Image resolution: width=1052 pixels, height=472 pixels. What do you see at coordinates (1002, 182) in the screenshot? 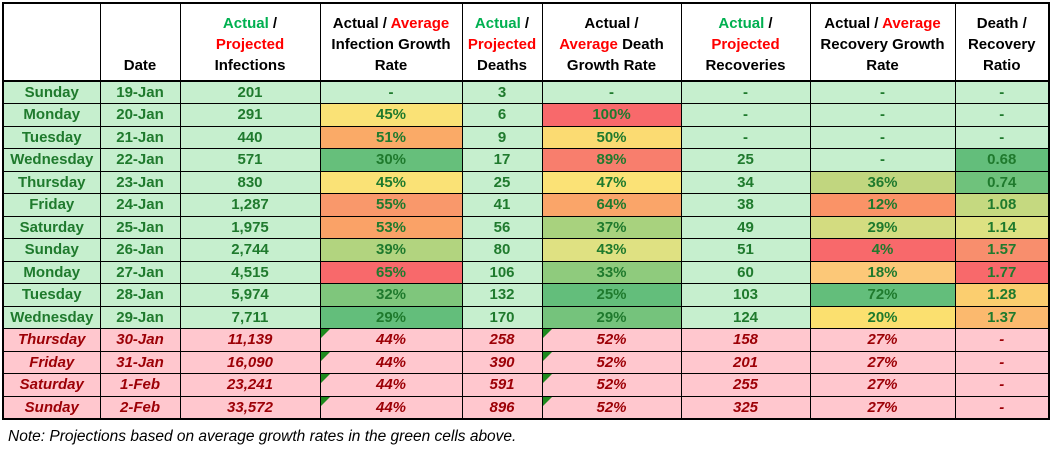
I see `cell-death-recovery-ratio: 0.74` at bounding box center [1002, 182].